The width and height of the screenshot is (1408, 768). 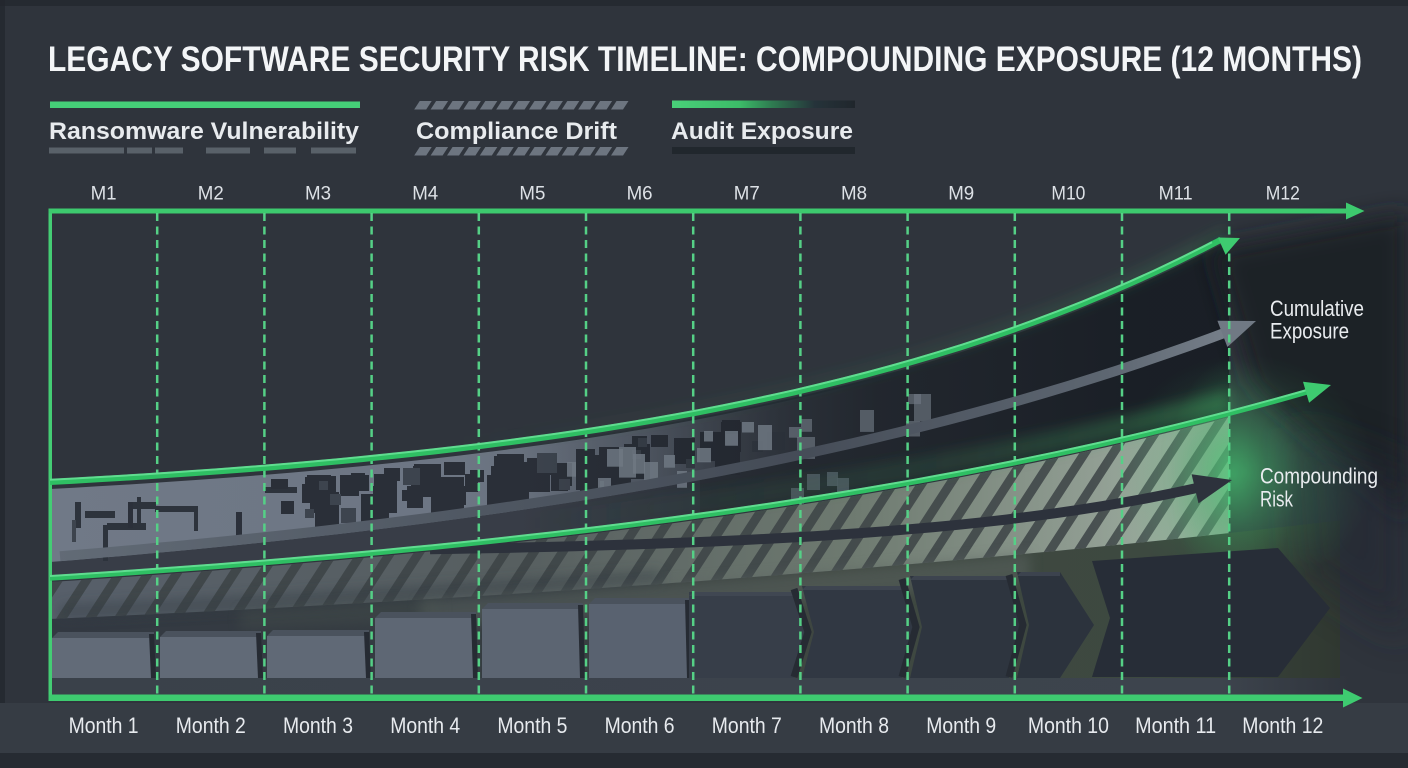 What do you see at coordinates (532, 194) in the screenshot?
I see `svg-text: M5` at bounding box center [532, 194].